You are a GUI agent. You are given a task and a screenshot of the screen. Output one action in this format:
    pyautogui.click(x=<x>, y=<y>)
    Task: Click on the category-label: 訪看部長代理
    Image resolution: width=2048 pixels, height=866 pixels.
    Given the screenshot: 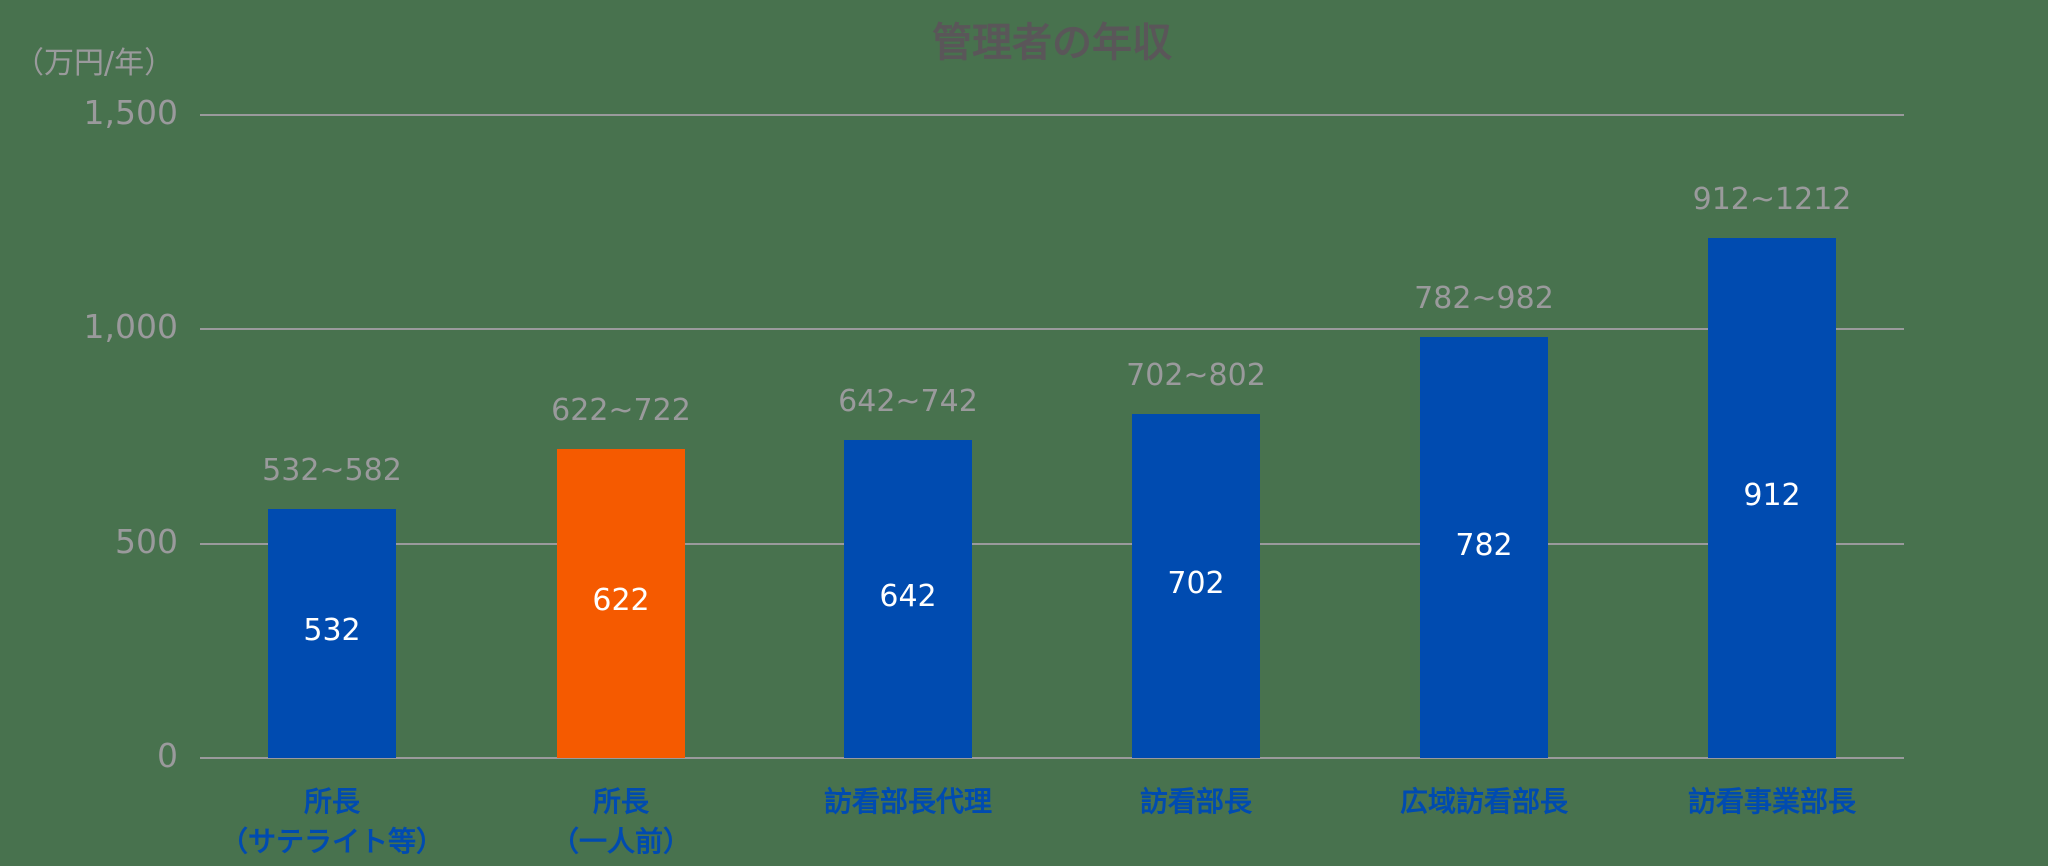 What is the action you would take?
    pyautogui.click(x=908, y=802)
    